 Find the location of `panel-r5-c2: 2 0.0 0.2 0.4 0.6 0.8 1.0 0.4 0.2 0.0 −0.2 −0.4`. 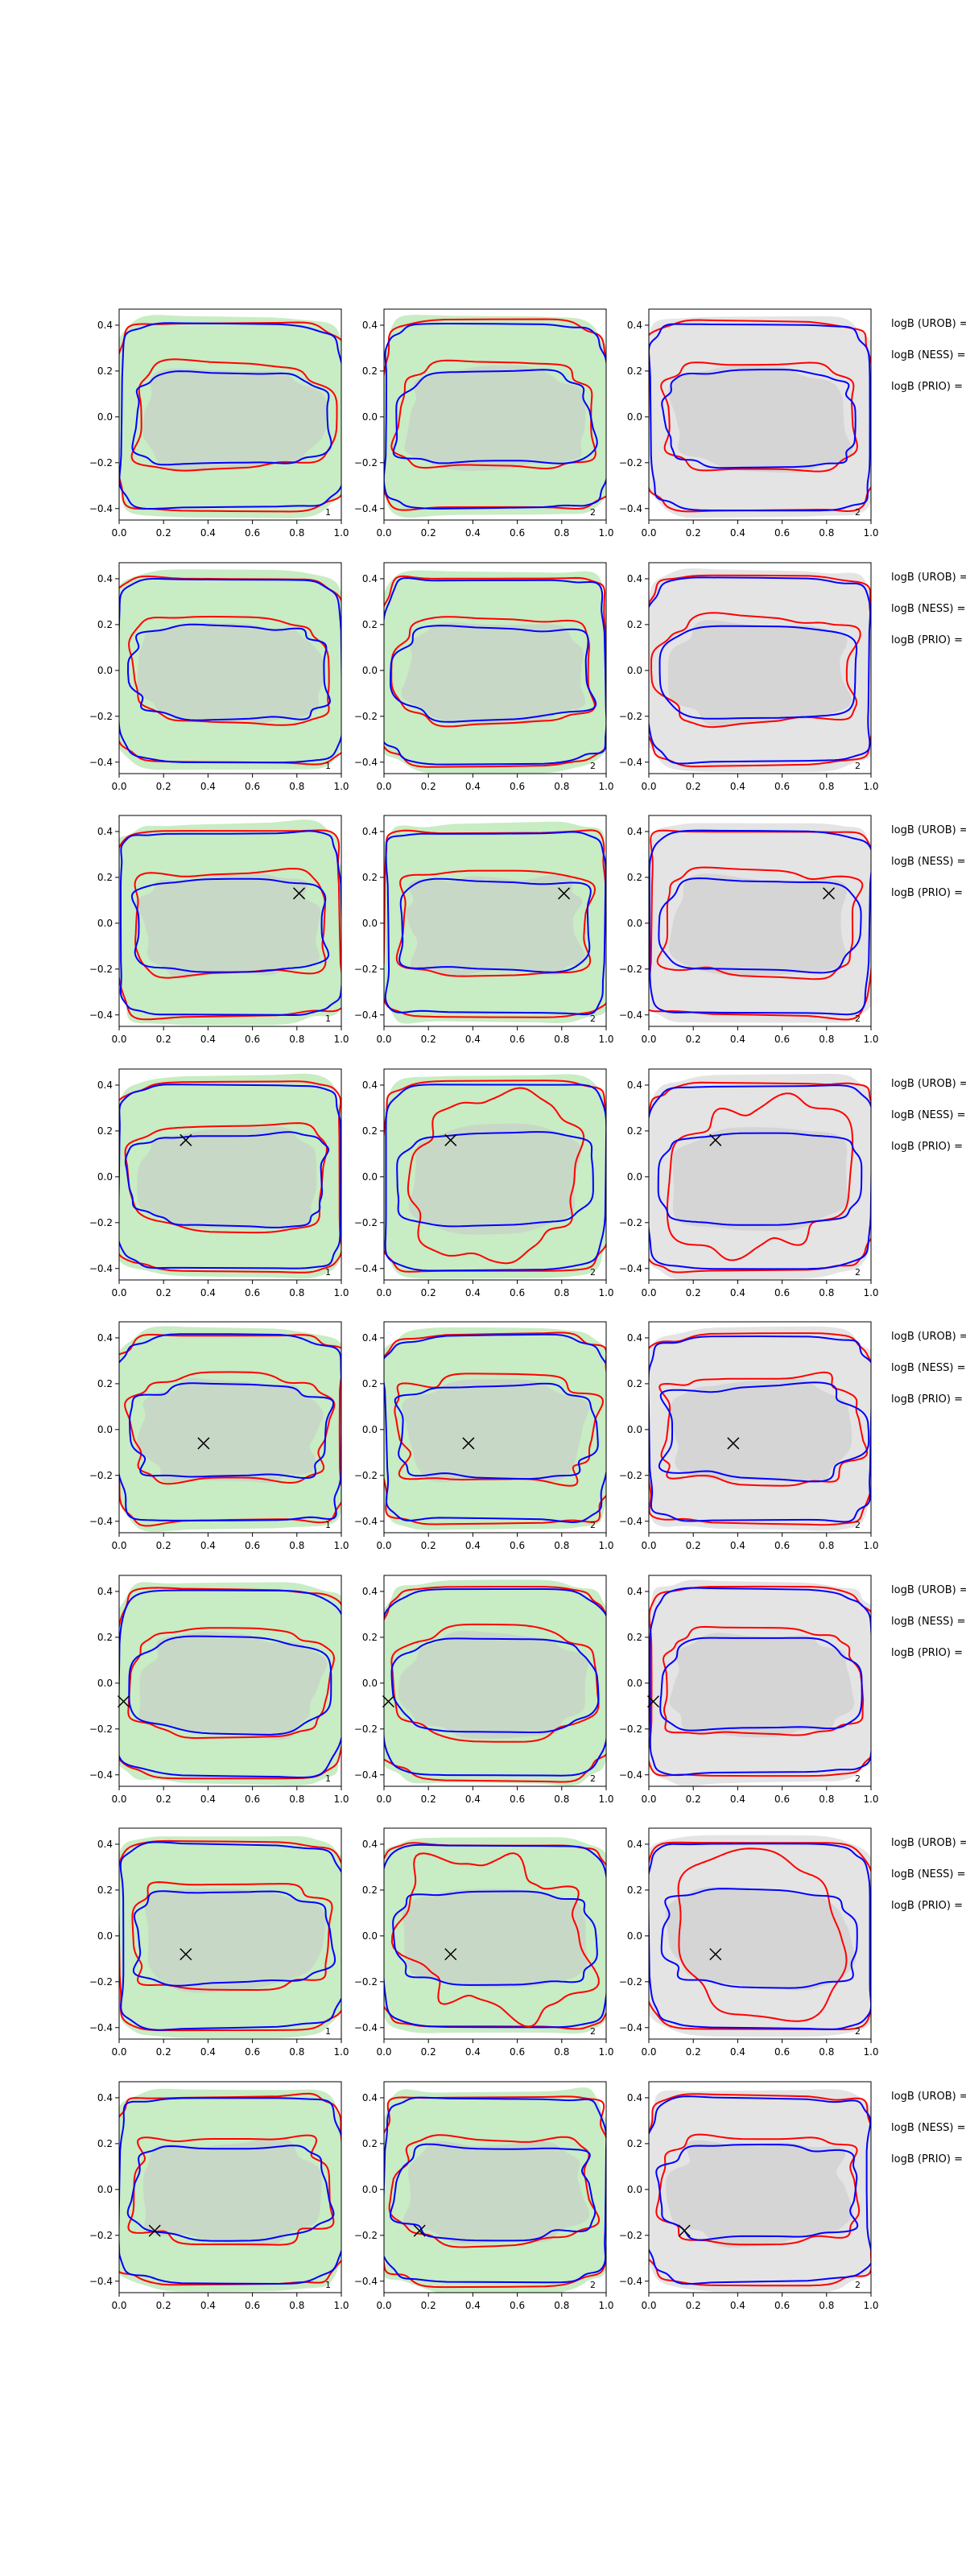

panel-r5-c2: 2 0.0 0.2 0.4 0.6 0.8 1.0 0.4 0.2 0.0 −0.2 −0.4 is located at coordinates (484, 1436).